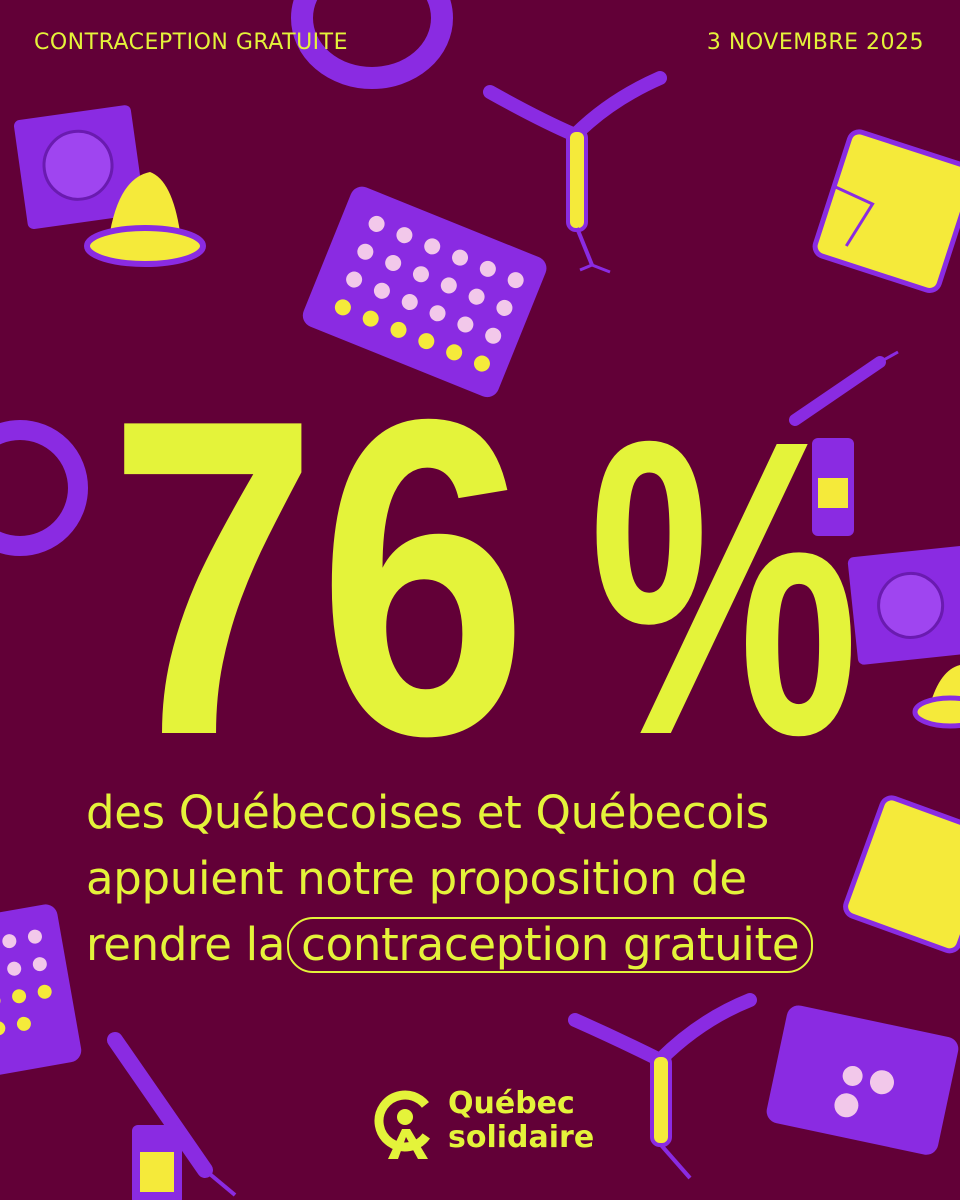 The image size is (960, 1200). I want to click on stat-percent-symbol: %, so click(724, 575).